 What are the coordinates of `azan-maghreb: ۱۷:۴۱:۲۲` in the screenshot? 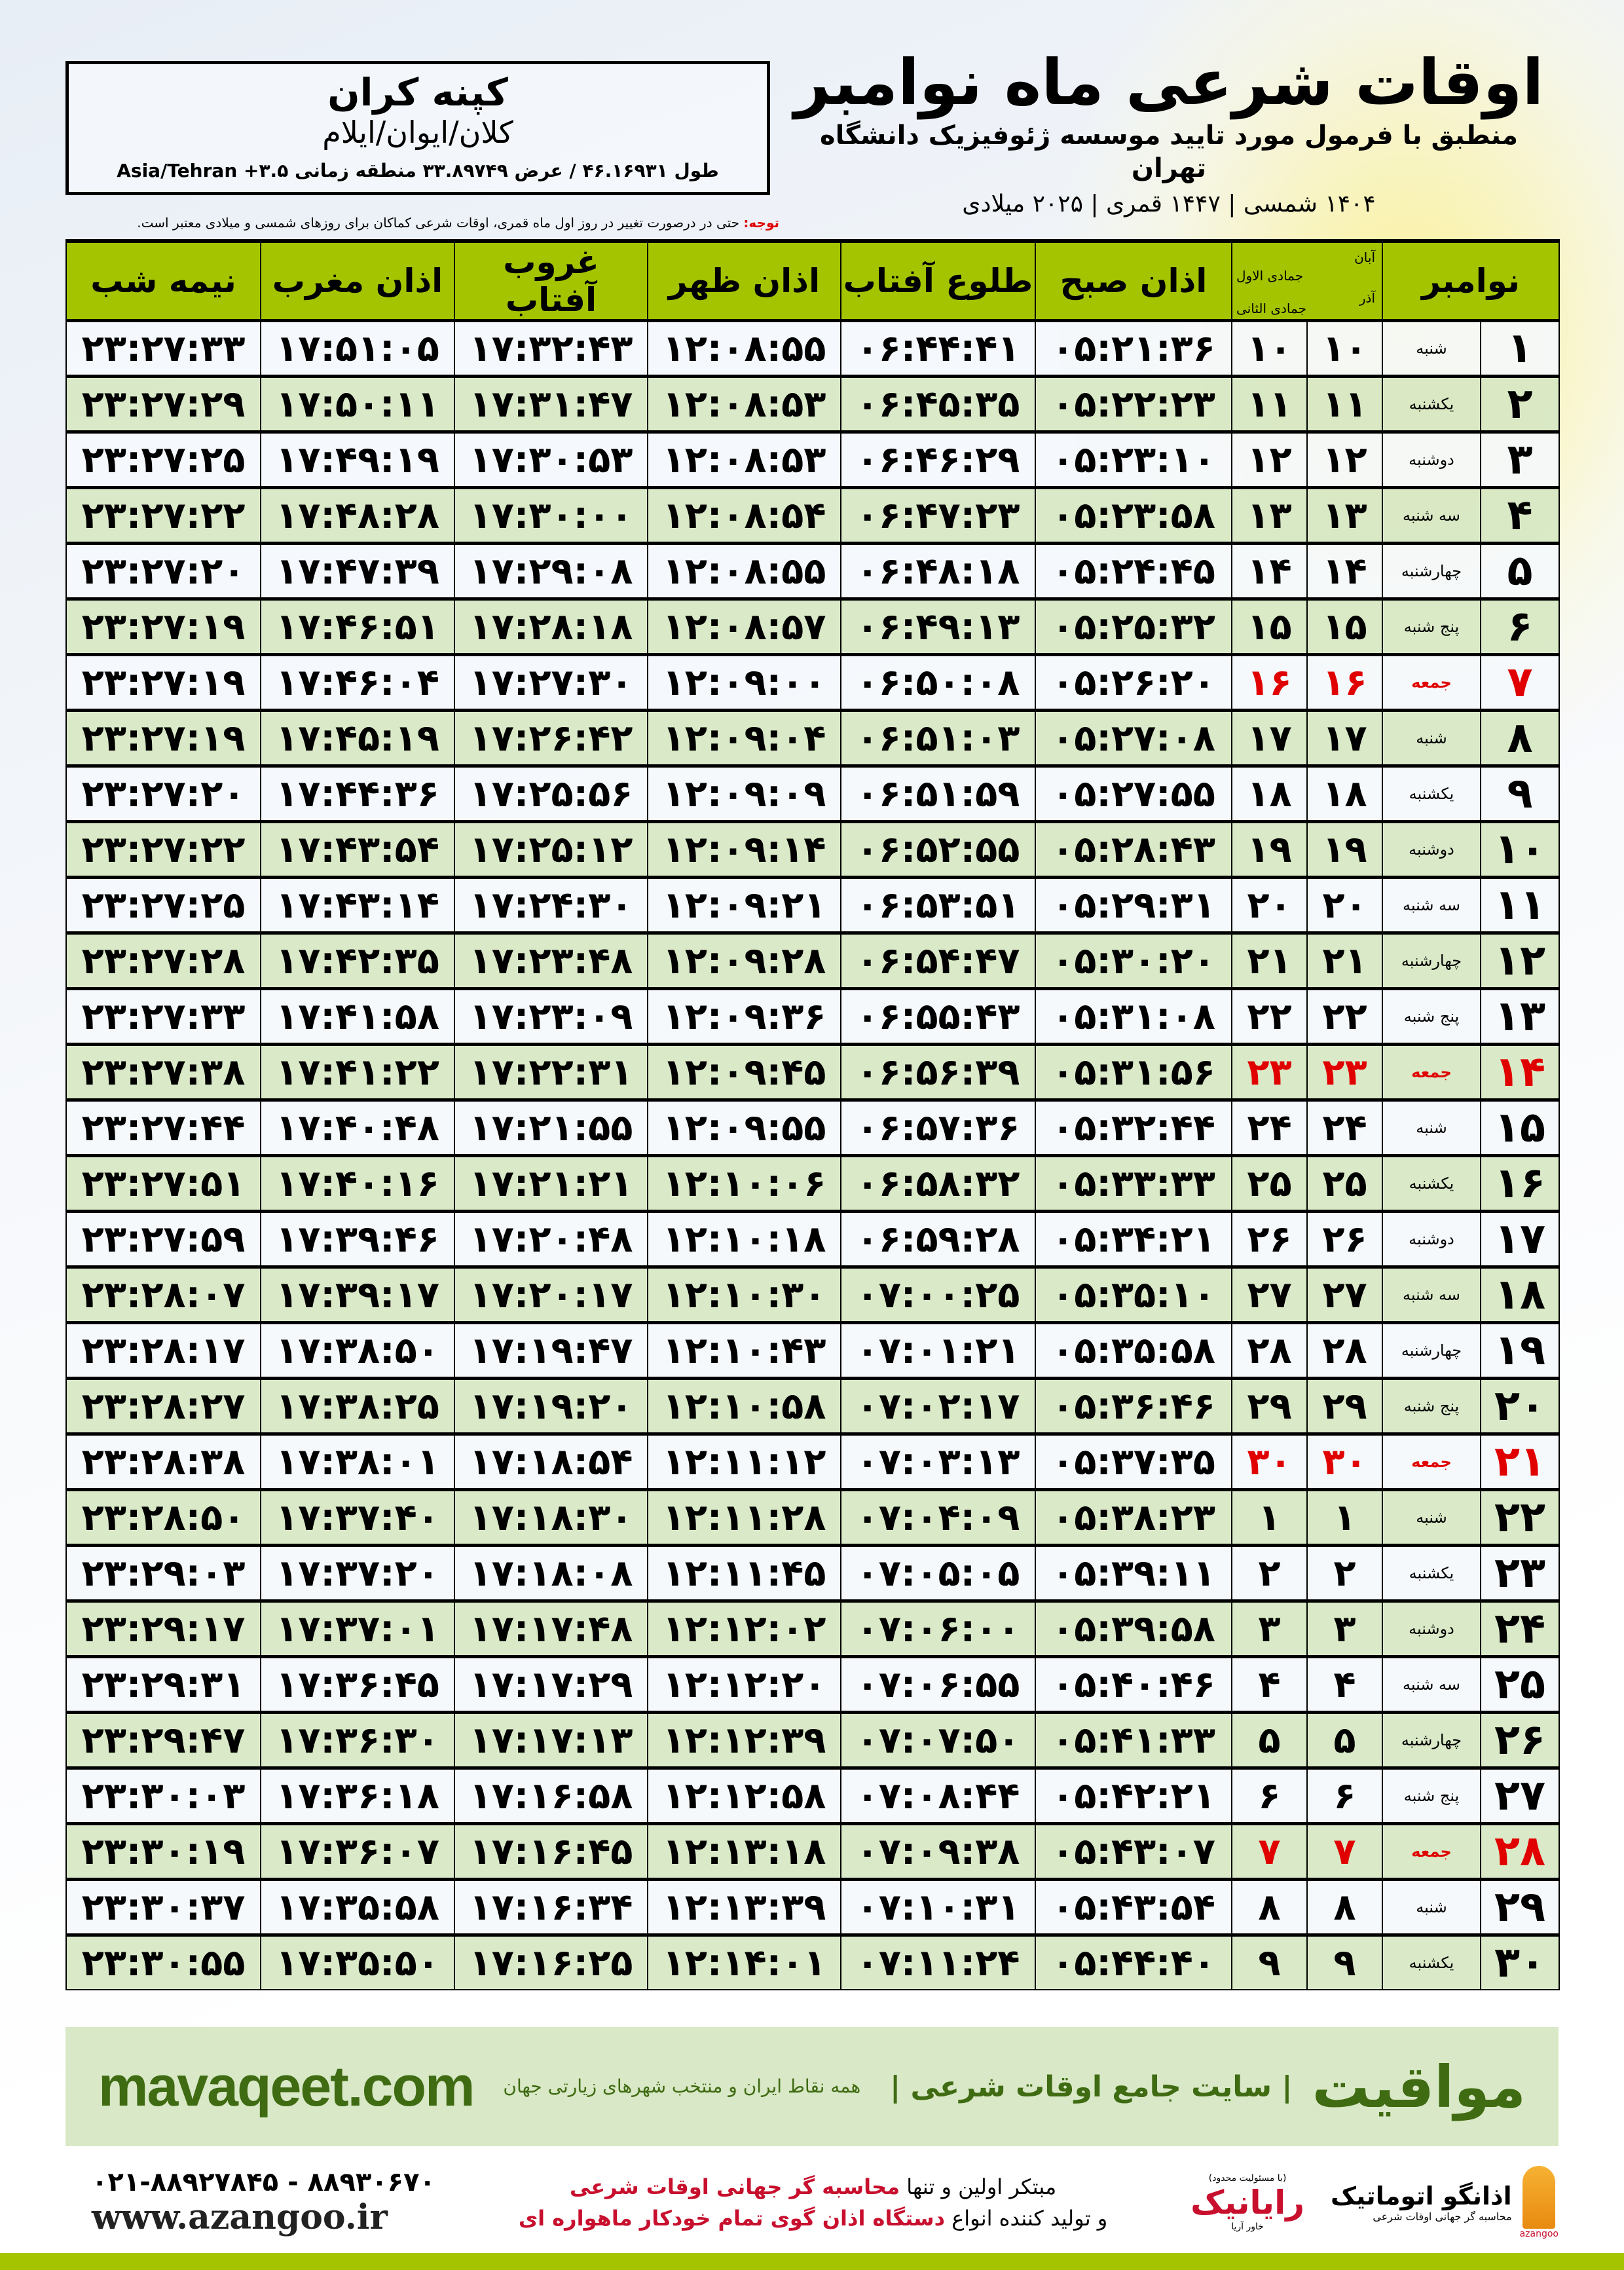 It's located at (357, 1072).